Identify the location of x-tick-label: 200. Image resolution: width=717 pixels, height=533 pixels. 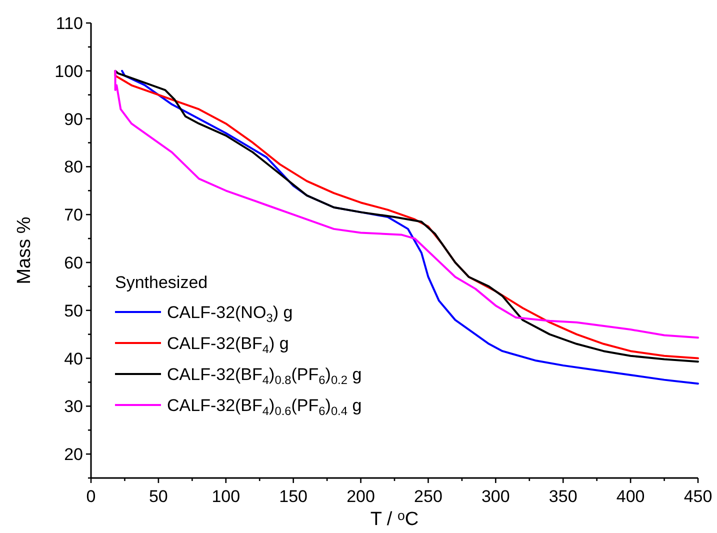
(360, 496).